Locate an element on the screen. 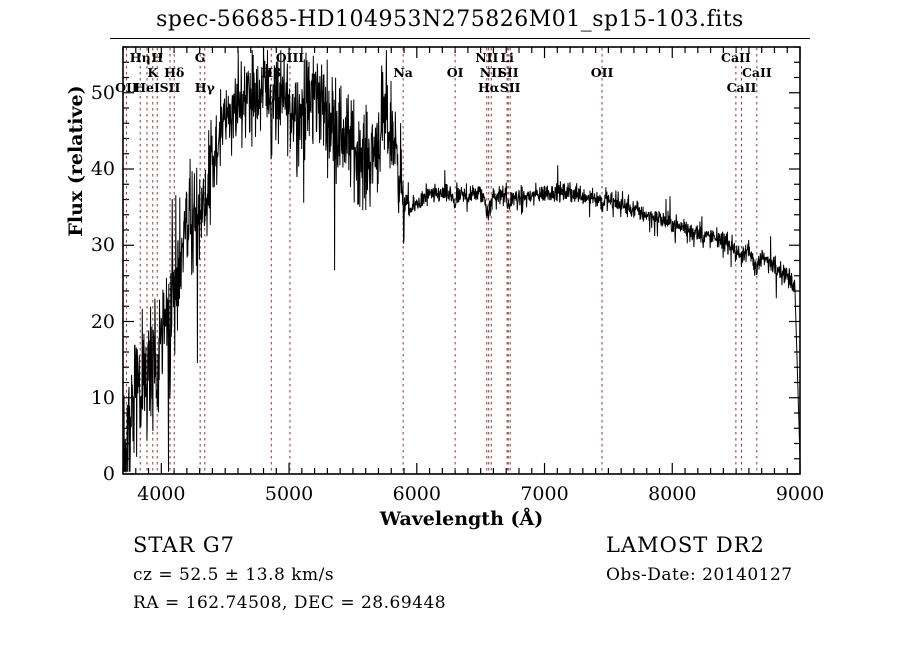  line-label-hbeta: Hβ is located at coordinates (271, 72).